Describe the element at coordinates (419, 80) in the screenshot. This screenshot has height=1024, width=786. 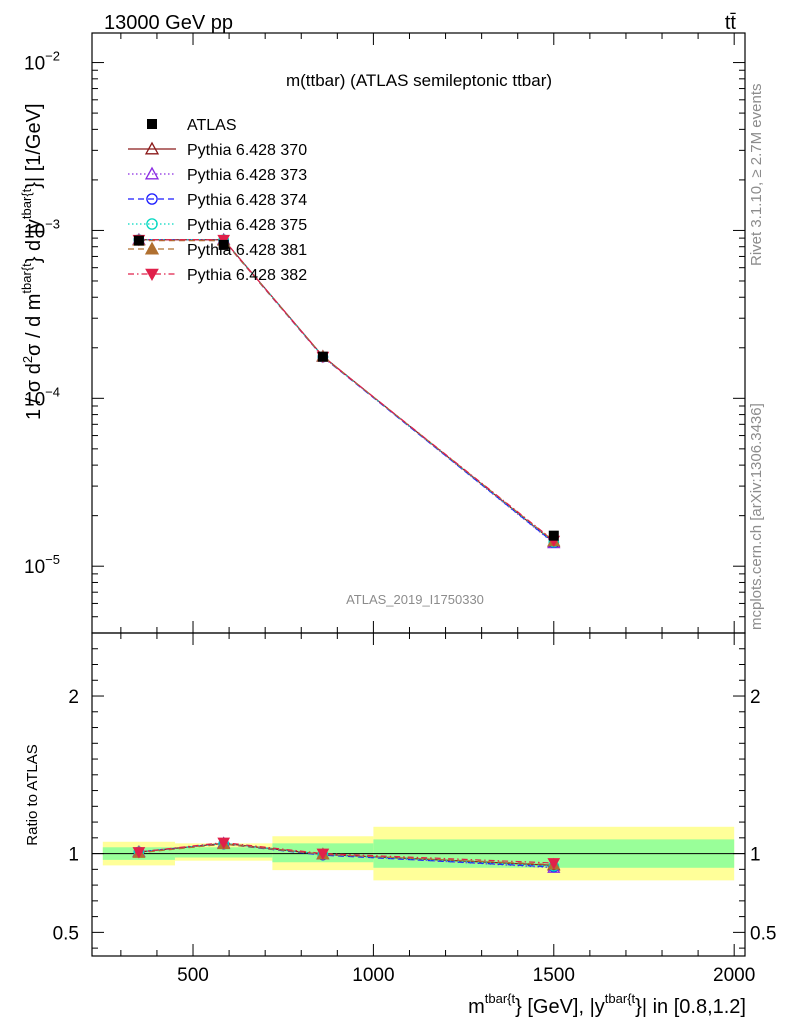
I see `chart-title: m(ttbar) (ATLAS semileptonic ttbar)` at that location.